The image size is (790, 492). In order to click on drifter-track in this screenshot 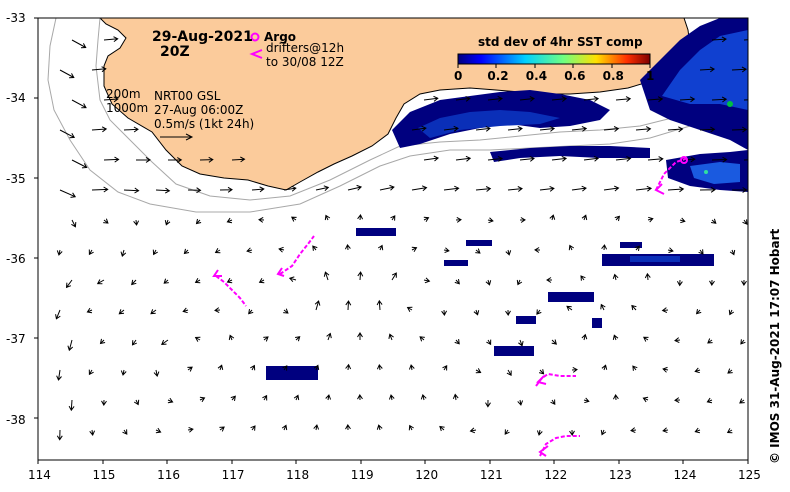, I will do `click(231, 291)`.